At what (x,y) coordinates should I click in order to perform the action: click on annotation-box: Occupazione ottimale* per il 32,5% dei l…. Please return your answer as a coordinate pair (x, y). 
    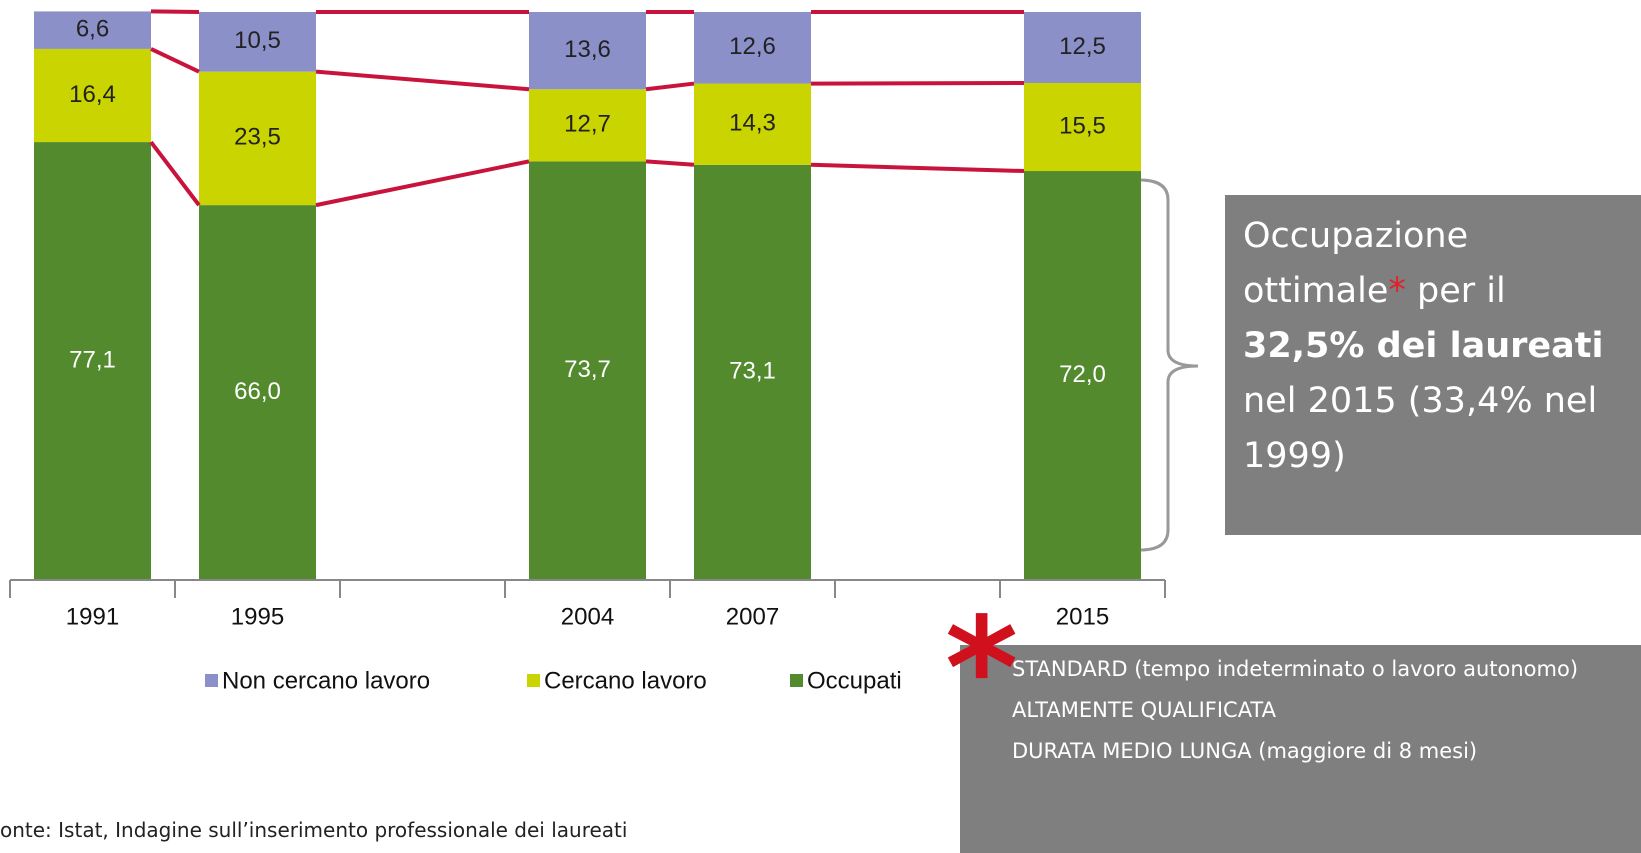
    Looking at the image, I should click on (1433, 365).